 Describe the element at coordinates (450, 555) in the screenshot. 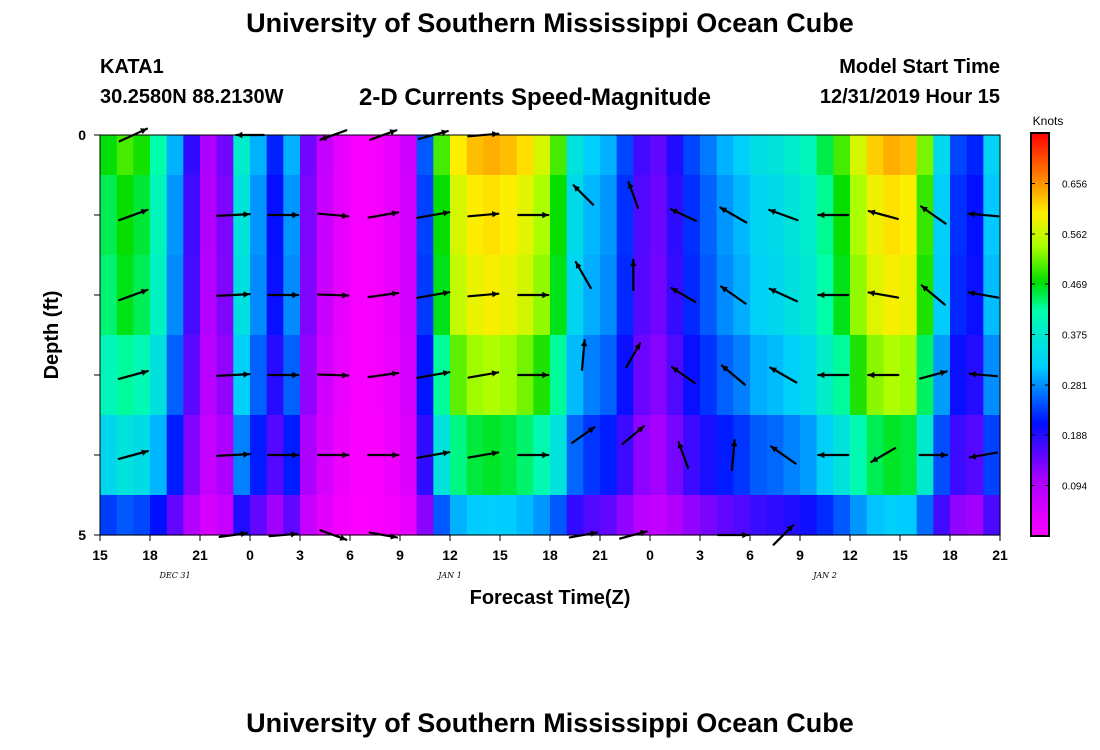

I see `x-tick-label: 12` at that location.